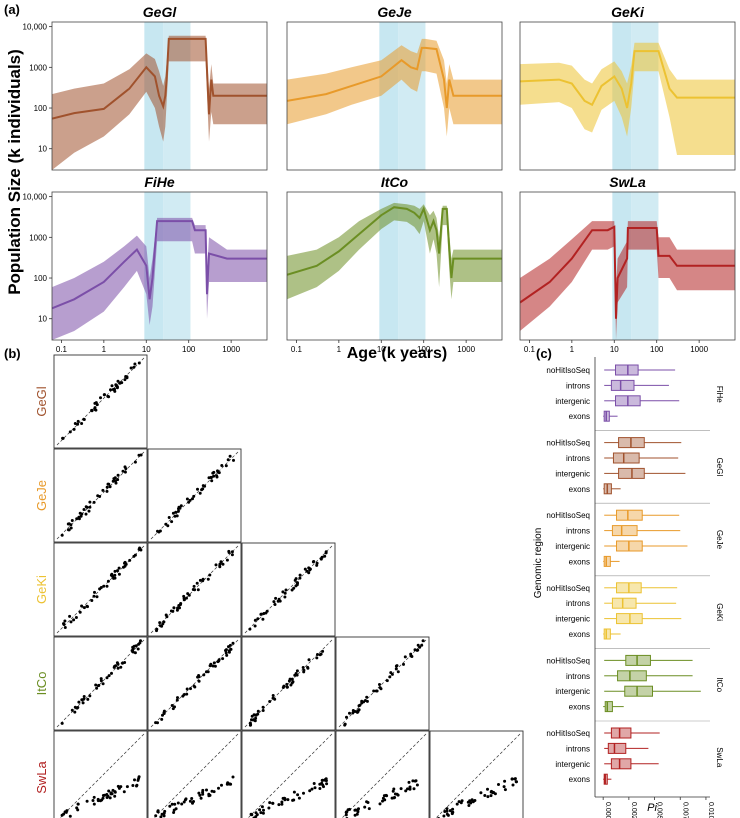 Image resolution: width=740 pixels, height=818 pixels. I want to click on panel-c-group-GeKi: GeKi noHitIsoSeq introns intergenic exons, so click(635, 607).